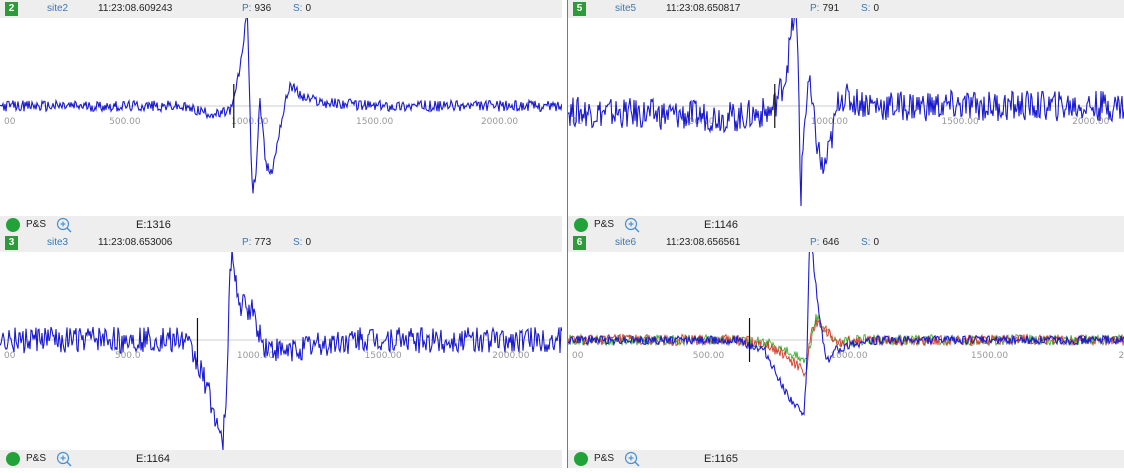 The width and height of the screenshot is (1124, 473). Describe the element at coordinates (135, 242) in the screenshot. I see `timestamp: 11:23:08.653006` at that location.